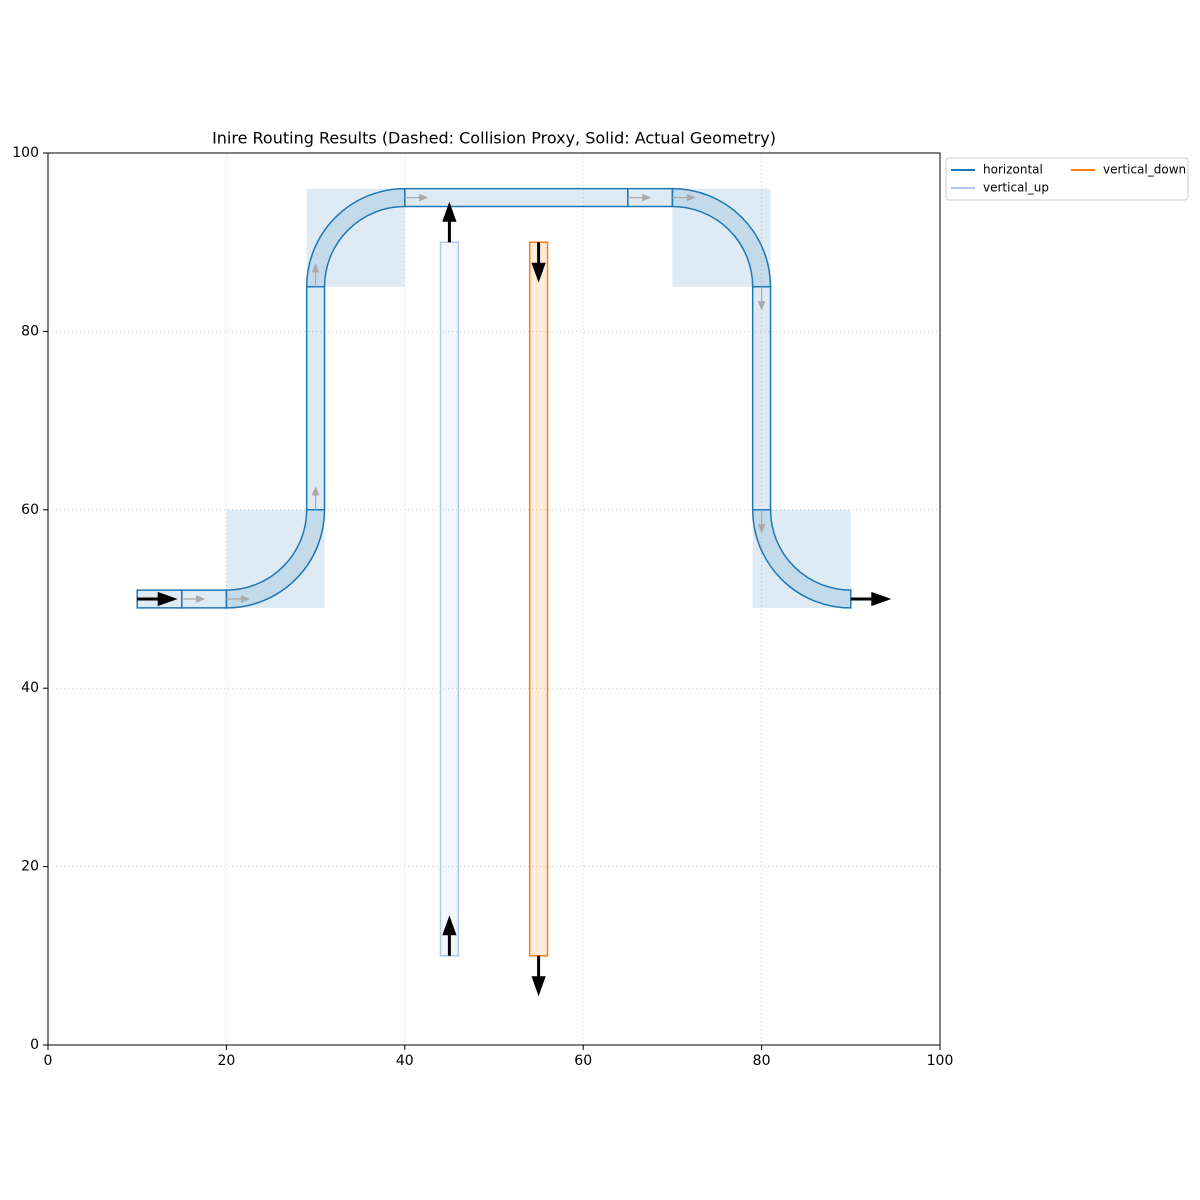 The image size is (1200, 1200). Describe the element at coordinates (34, 1045) in the screenshot. I see `y-tick-label: 0` at that location.